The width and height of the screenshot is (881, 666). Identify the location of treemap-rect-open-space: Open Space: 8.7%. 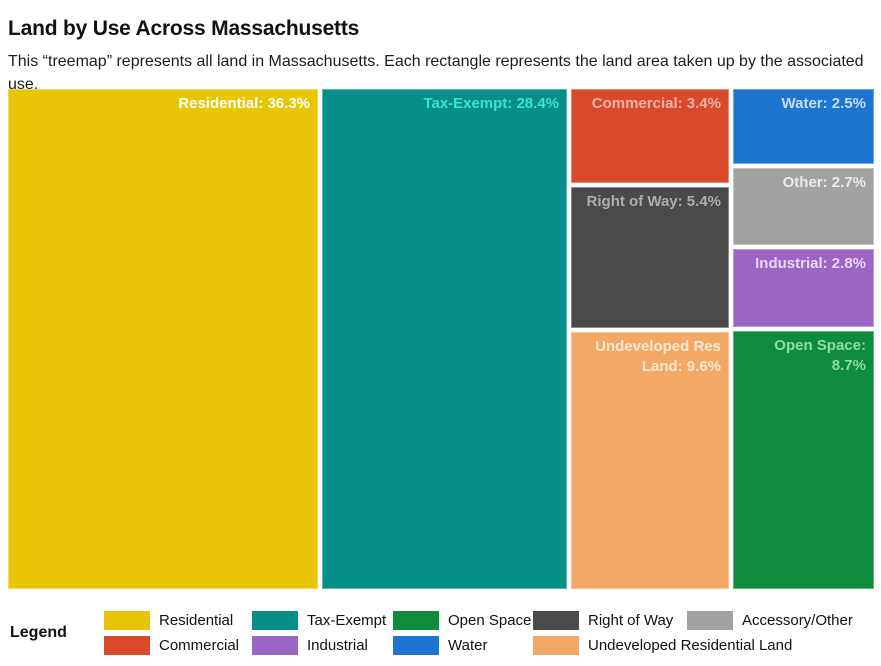
(803, 460).